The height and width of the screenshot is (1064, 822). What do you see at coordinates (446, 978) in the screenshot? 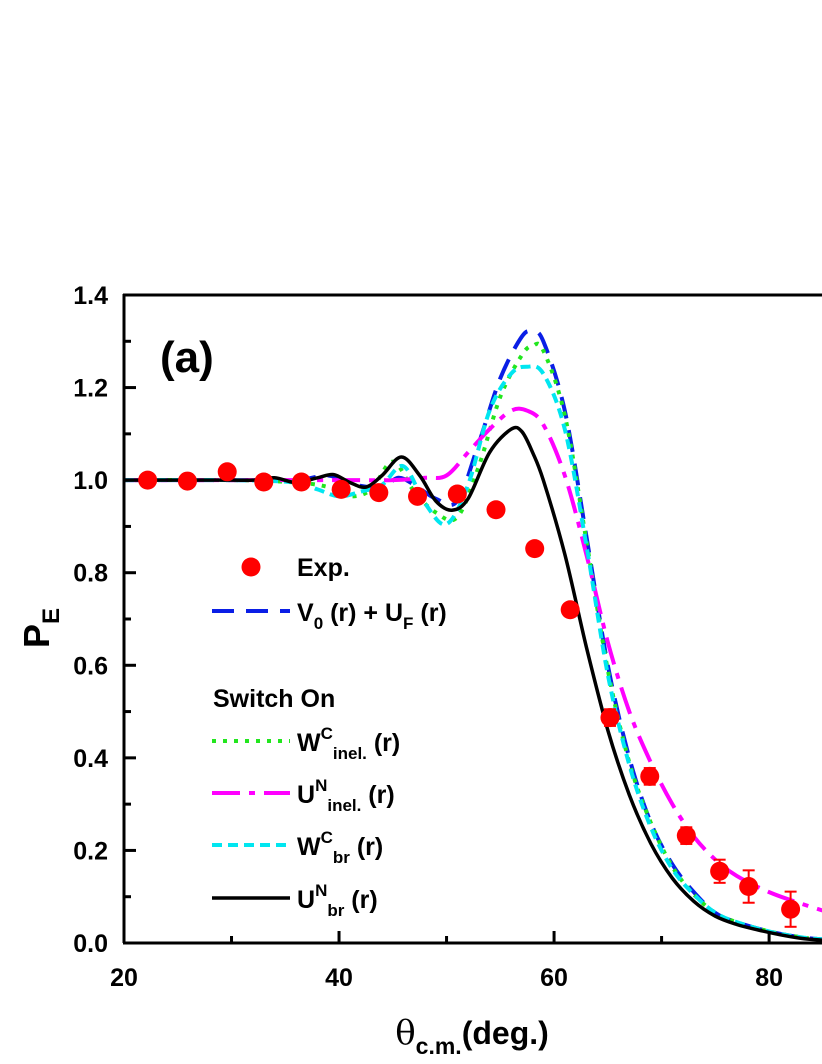
I see `x-tick-labels: 20 40 60 80` at bounding box center [446, 978].